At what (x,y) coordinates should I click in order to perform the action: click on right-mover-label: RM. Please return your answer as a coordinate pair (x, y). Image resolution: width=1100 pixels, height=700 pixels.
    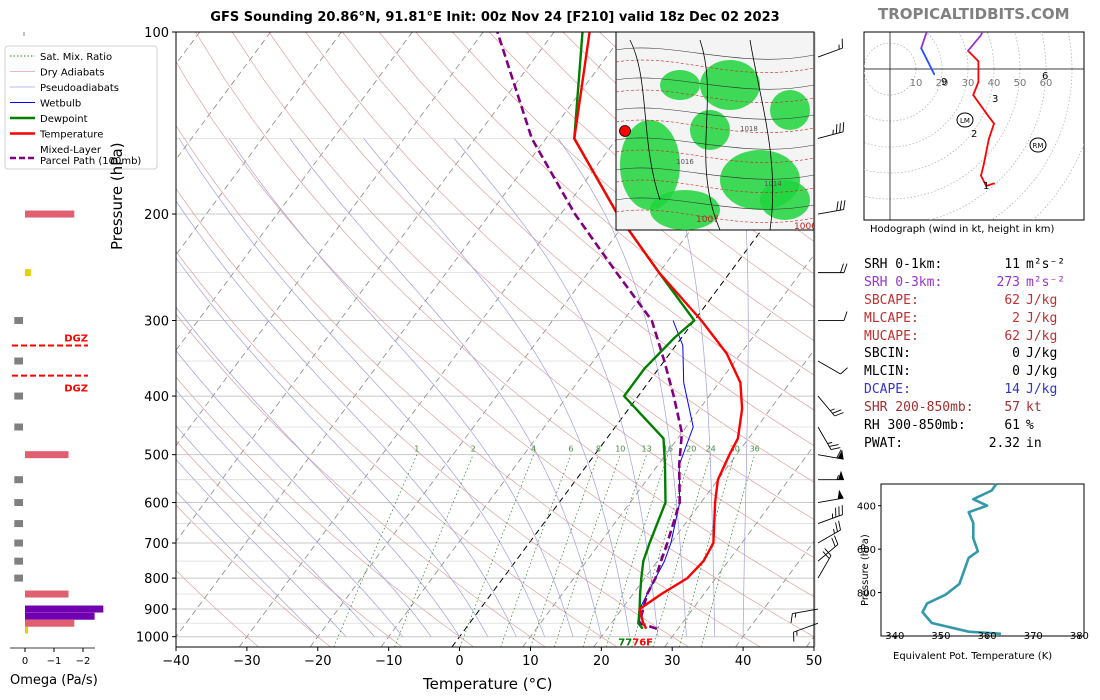
    Looking at the image, I should click on (1038, 146).